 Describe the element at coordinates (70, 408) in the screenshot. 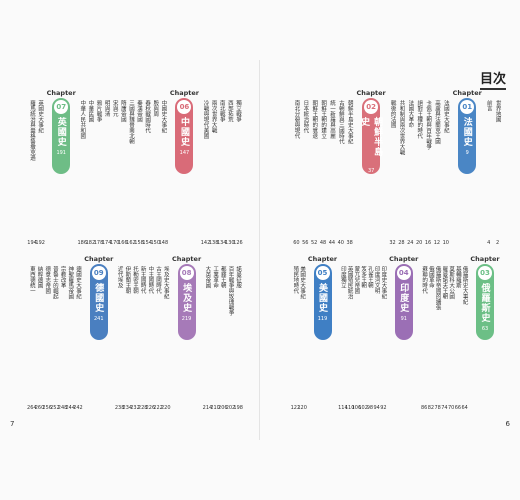

I see `entry-page: 244` at that location.